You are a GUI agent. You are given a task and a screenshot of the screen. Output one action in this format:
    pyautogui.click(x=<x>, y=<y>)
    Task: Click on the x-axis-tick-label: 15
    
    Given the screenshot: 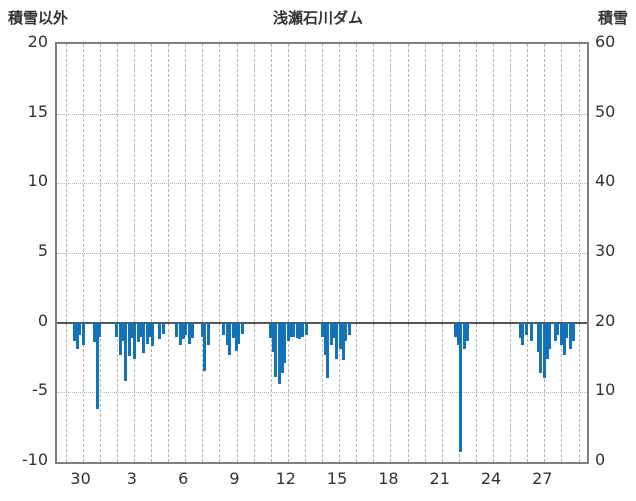 What is the action you would take?
    pyautogui.click(x=337, y=478)
    